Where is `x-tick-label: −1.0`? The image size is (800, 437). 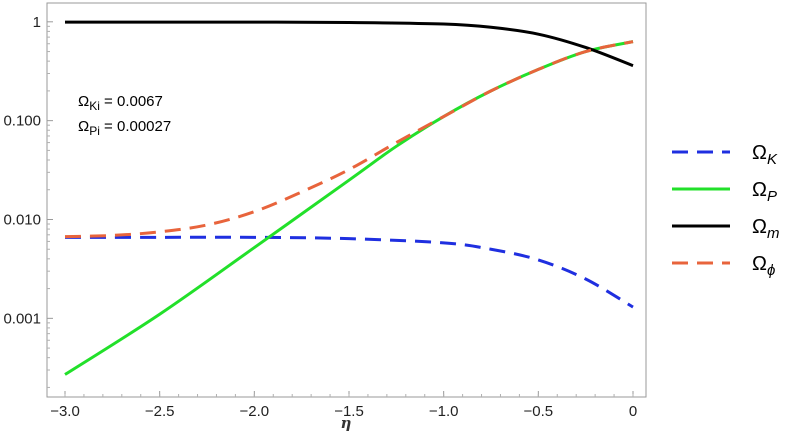 x-tick-label: −1.0 is located at coordinates (444, 411).